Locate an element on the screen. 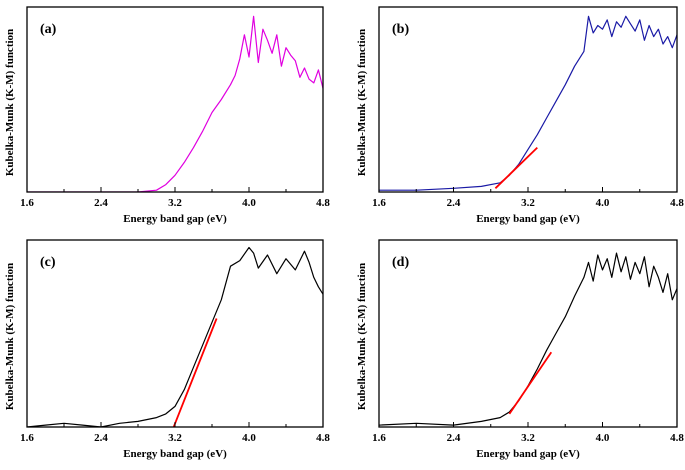 The height and width of the screenshot is (470, 685). panel-c-xtick-label: 4.8 is located at coordinates (323, 438).